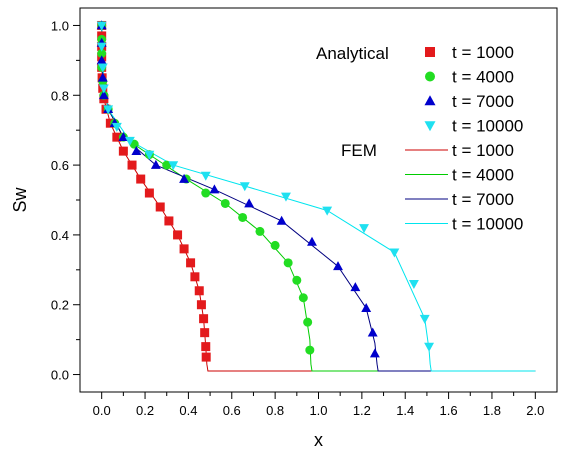 The image size is (569, 456). I want to click on x-axis-label: x, so click(318, 440).